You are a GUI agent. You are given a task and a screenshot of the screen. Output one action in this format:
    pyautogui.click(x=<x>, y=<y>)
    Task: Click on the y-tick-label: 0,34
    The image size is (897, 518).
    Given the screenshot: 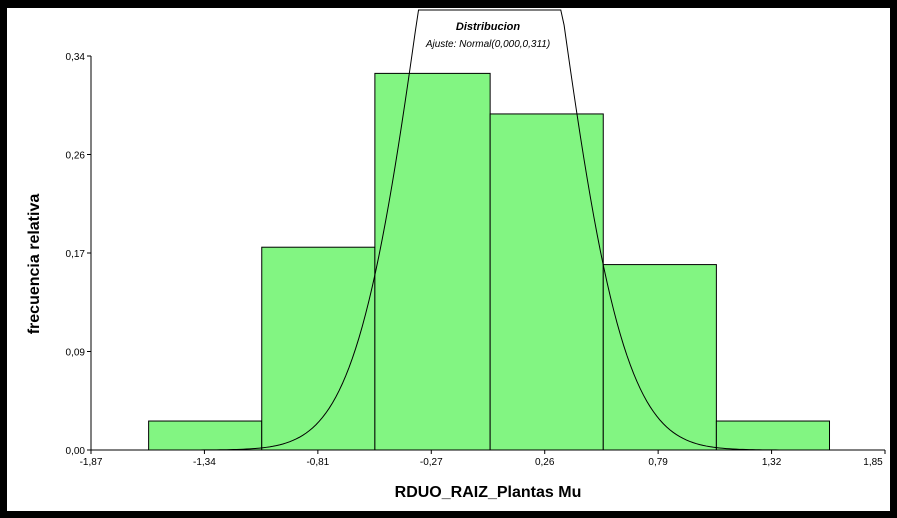 What is the action you would take?
    pyautogui.click(x=76, y=57)
    